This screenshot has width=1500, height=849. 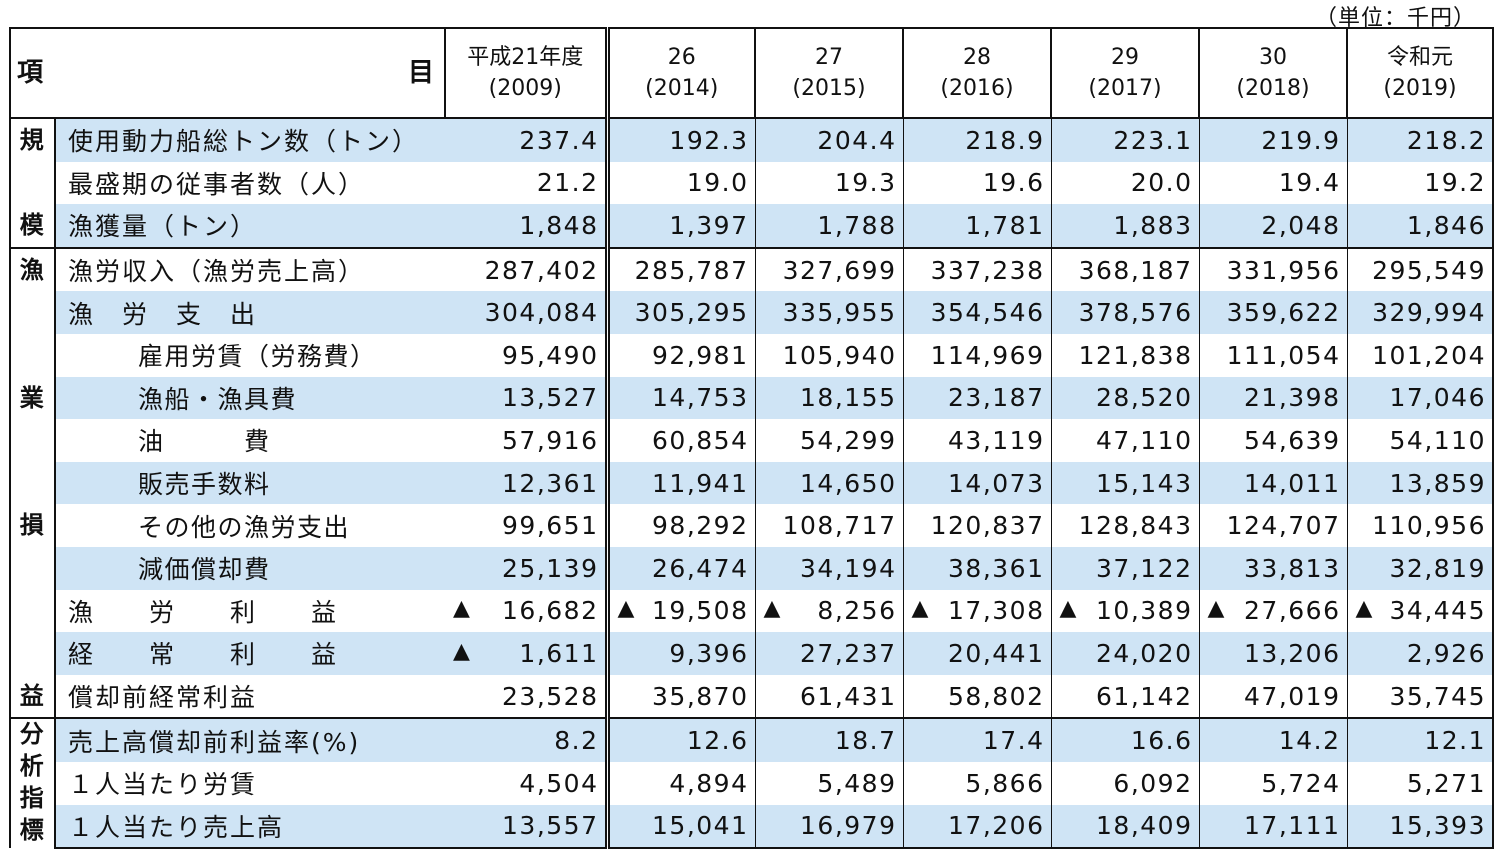 I want to click on value-cell: 5,489, so click(x=829, y=783).